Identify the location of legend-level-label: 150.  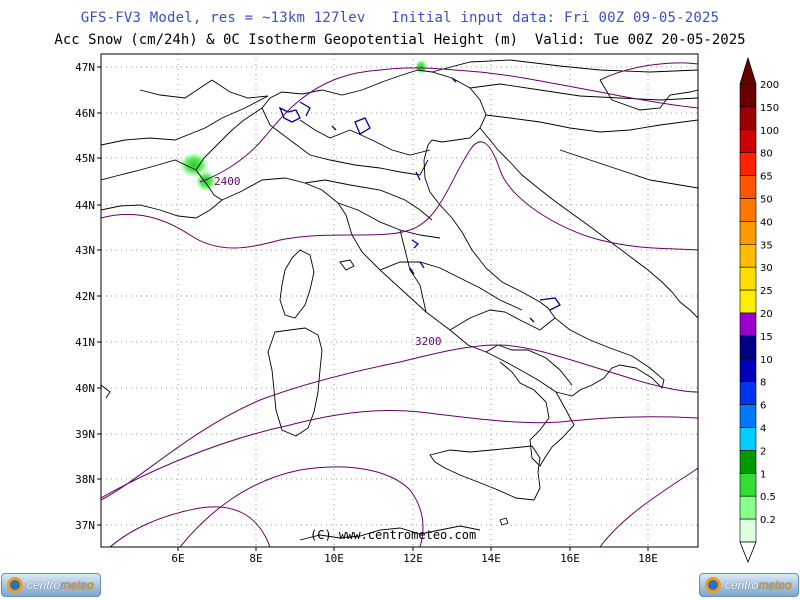
(769, 108).